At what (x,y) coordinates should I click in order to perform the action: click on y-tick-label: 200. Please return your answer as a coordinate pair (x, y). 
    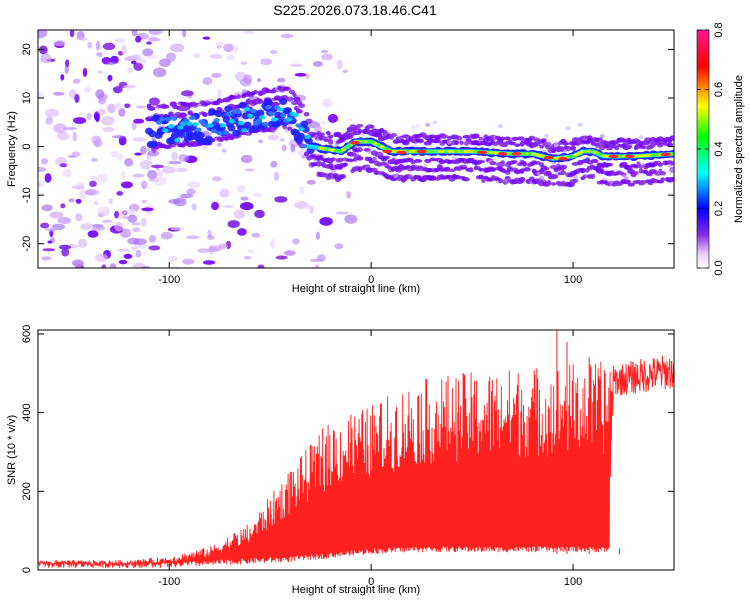
    Looking at the image, I should click on (27, 491).